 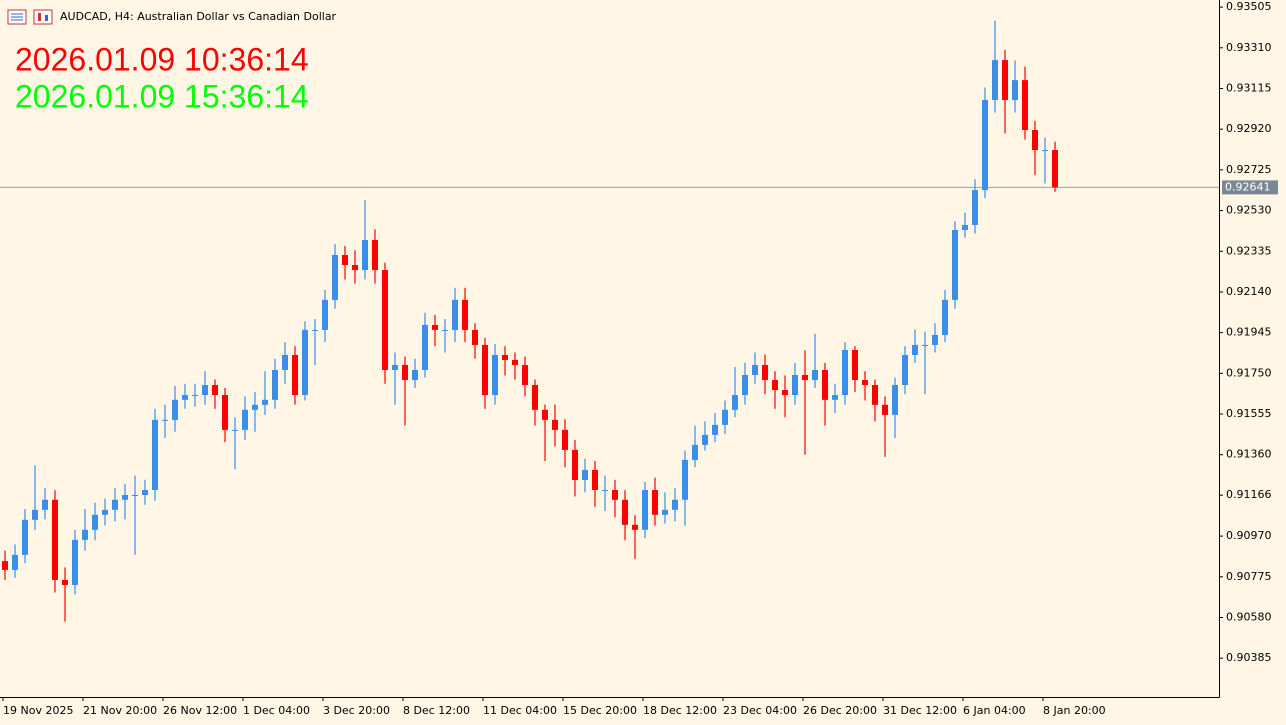 What do you see at coordinates (162, 96) in the screenshot?
I see `timestamp-annotation: 2026.01.09 15:36:14` at bounding box center [162, 96].